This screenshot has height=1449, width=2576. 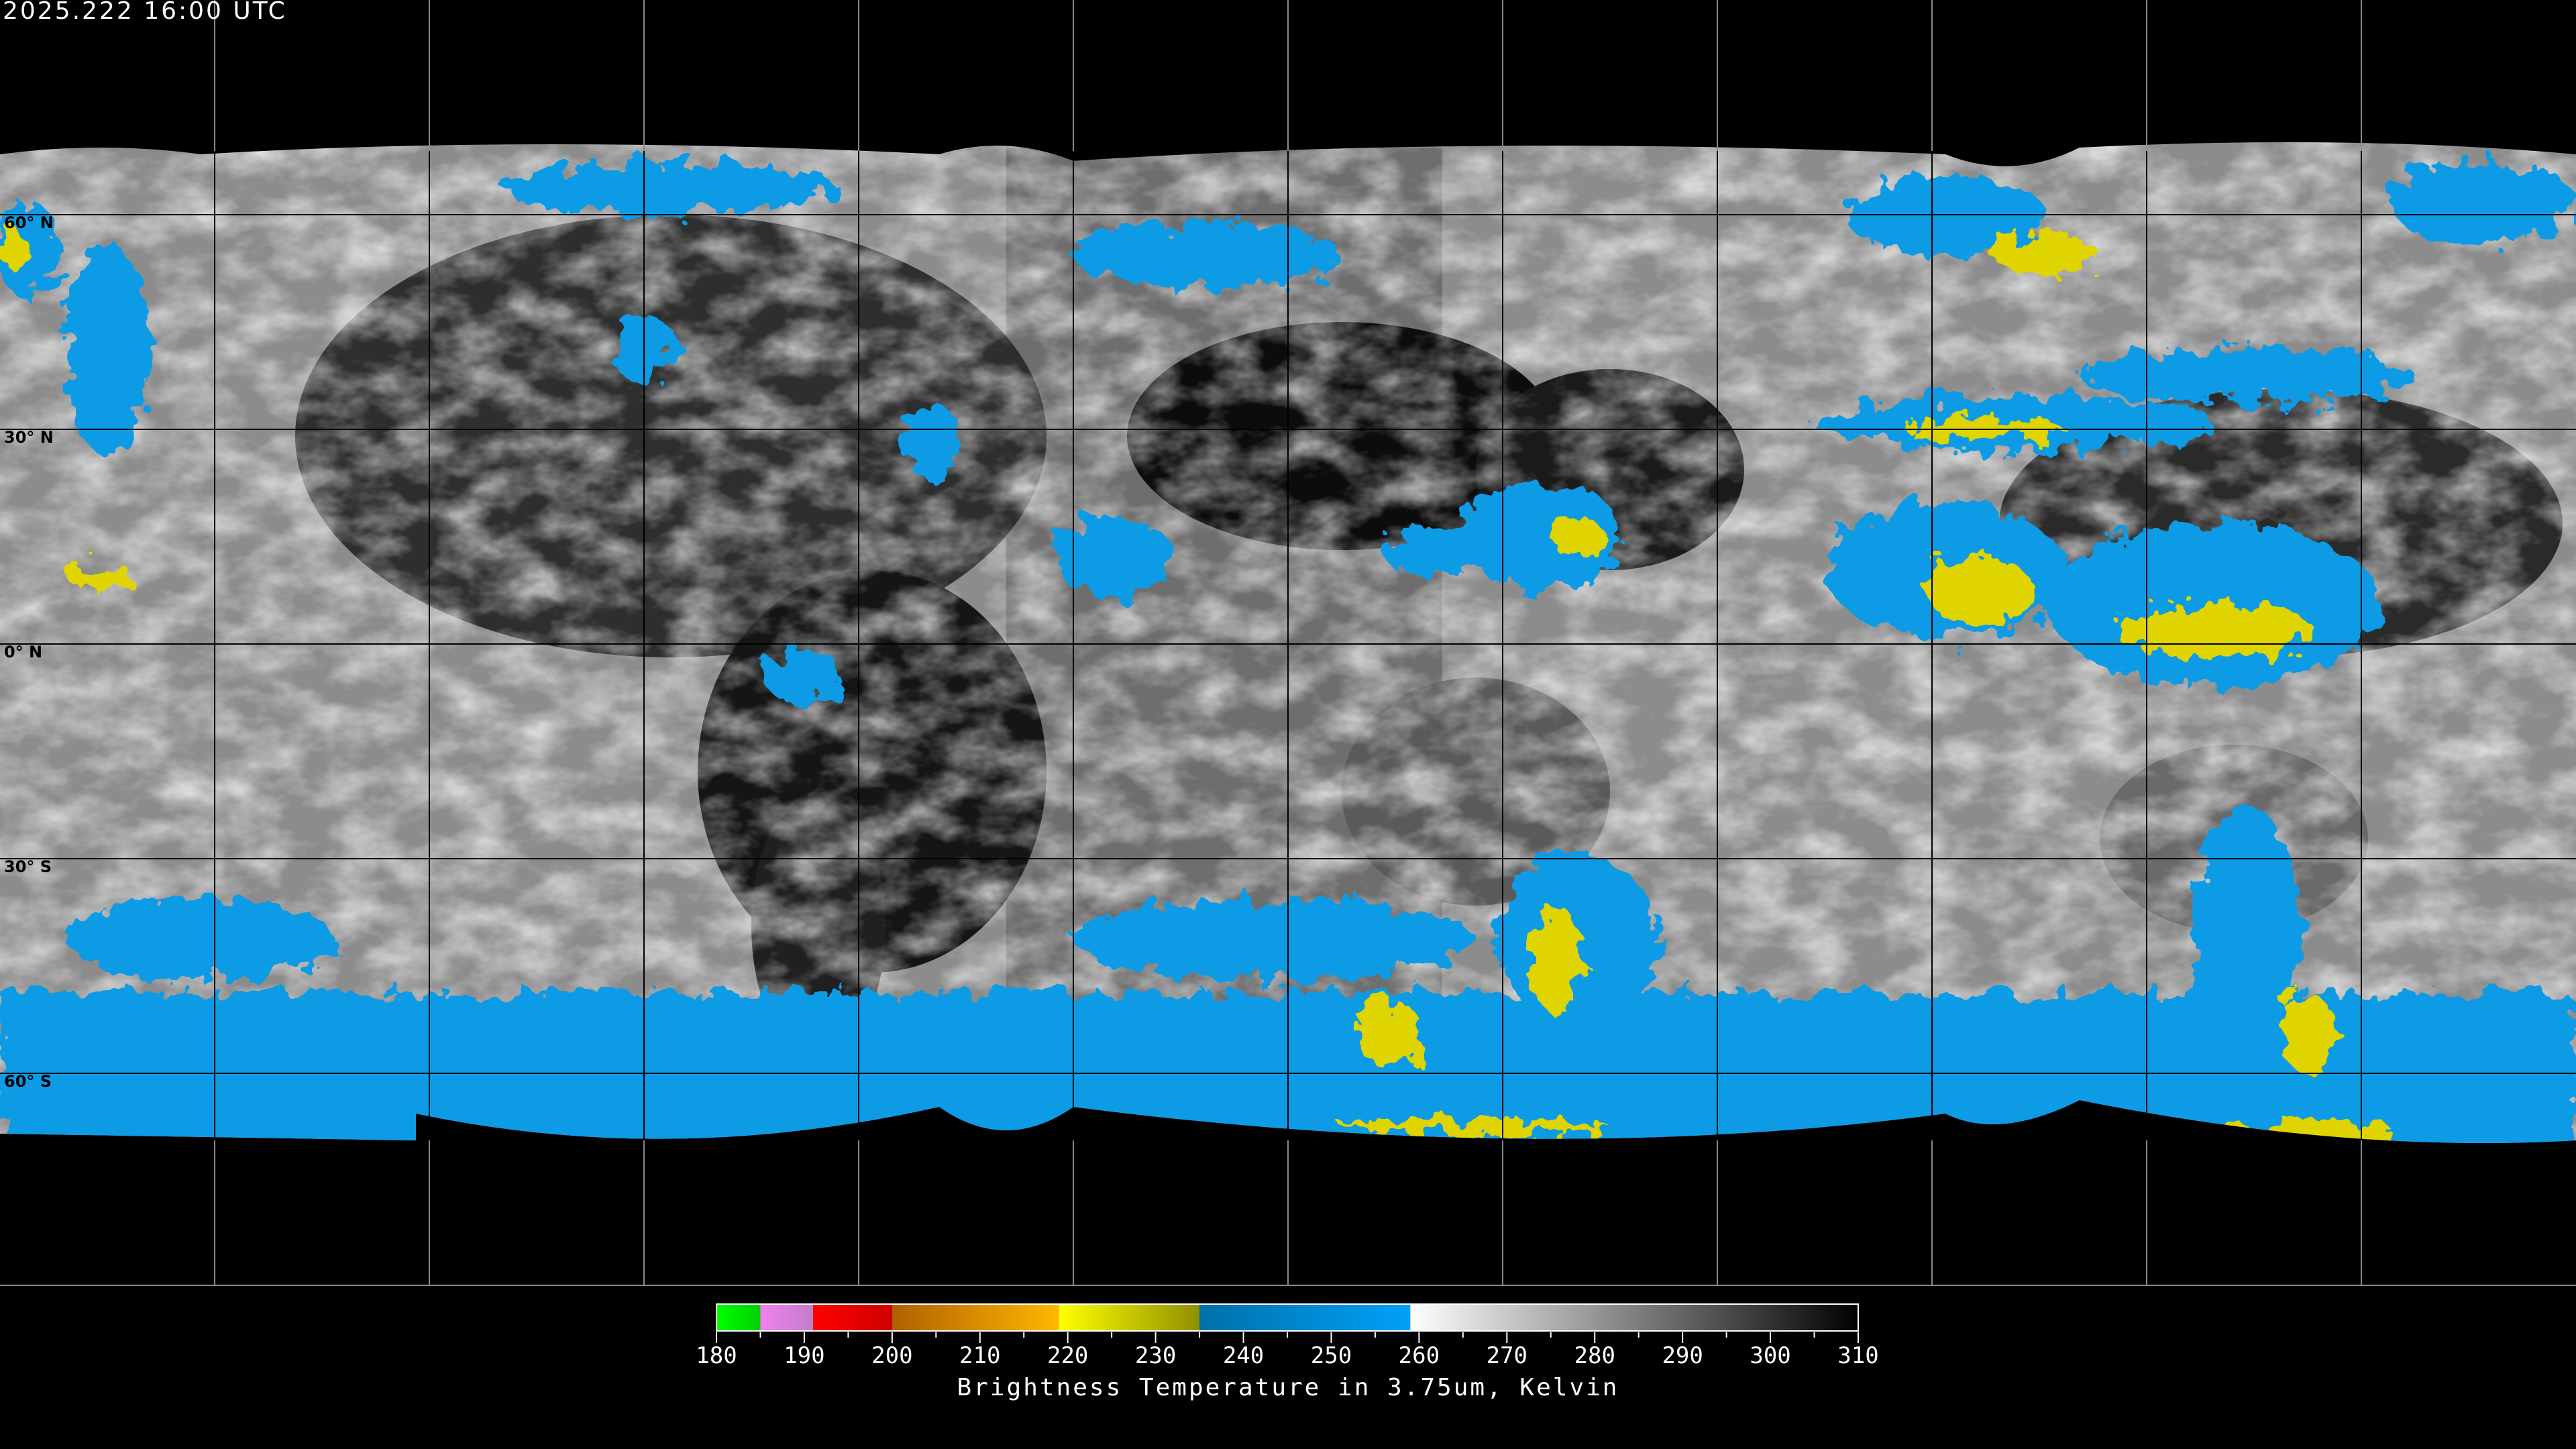 What do you see at coordinates (145, 12) in the screenshot?
I see `timestamp-title: 2025.222 16:00 UTC` at bounding box center [145, 12].